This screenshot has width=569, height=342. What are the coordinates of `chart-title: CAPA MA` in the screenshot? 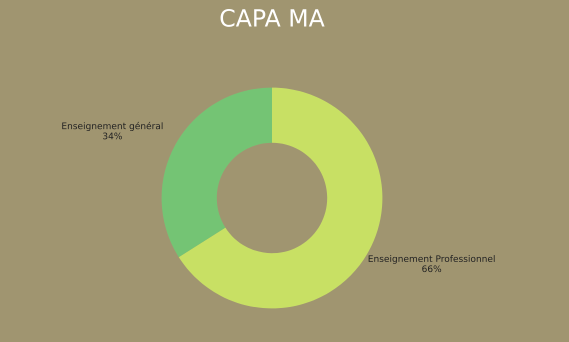 It's located at (272, 17).